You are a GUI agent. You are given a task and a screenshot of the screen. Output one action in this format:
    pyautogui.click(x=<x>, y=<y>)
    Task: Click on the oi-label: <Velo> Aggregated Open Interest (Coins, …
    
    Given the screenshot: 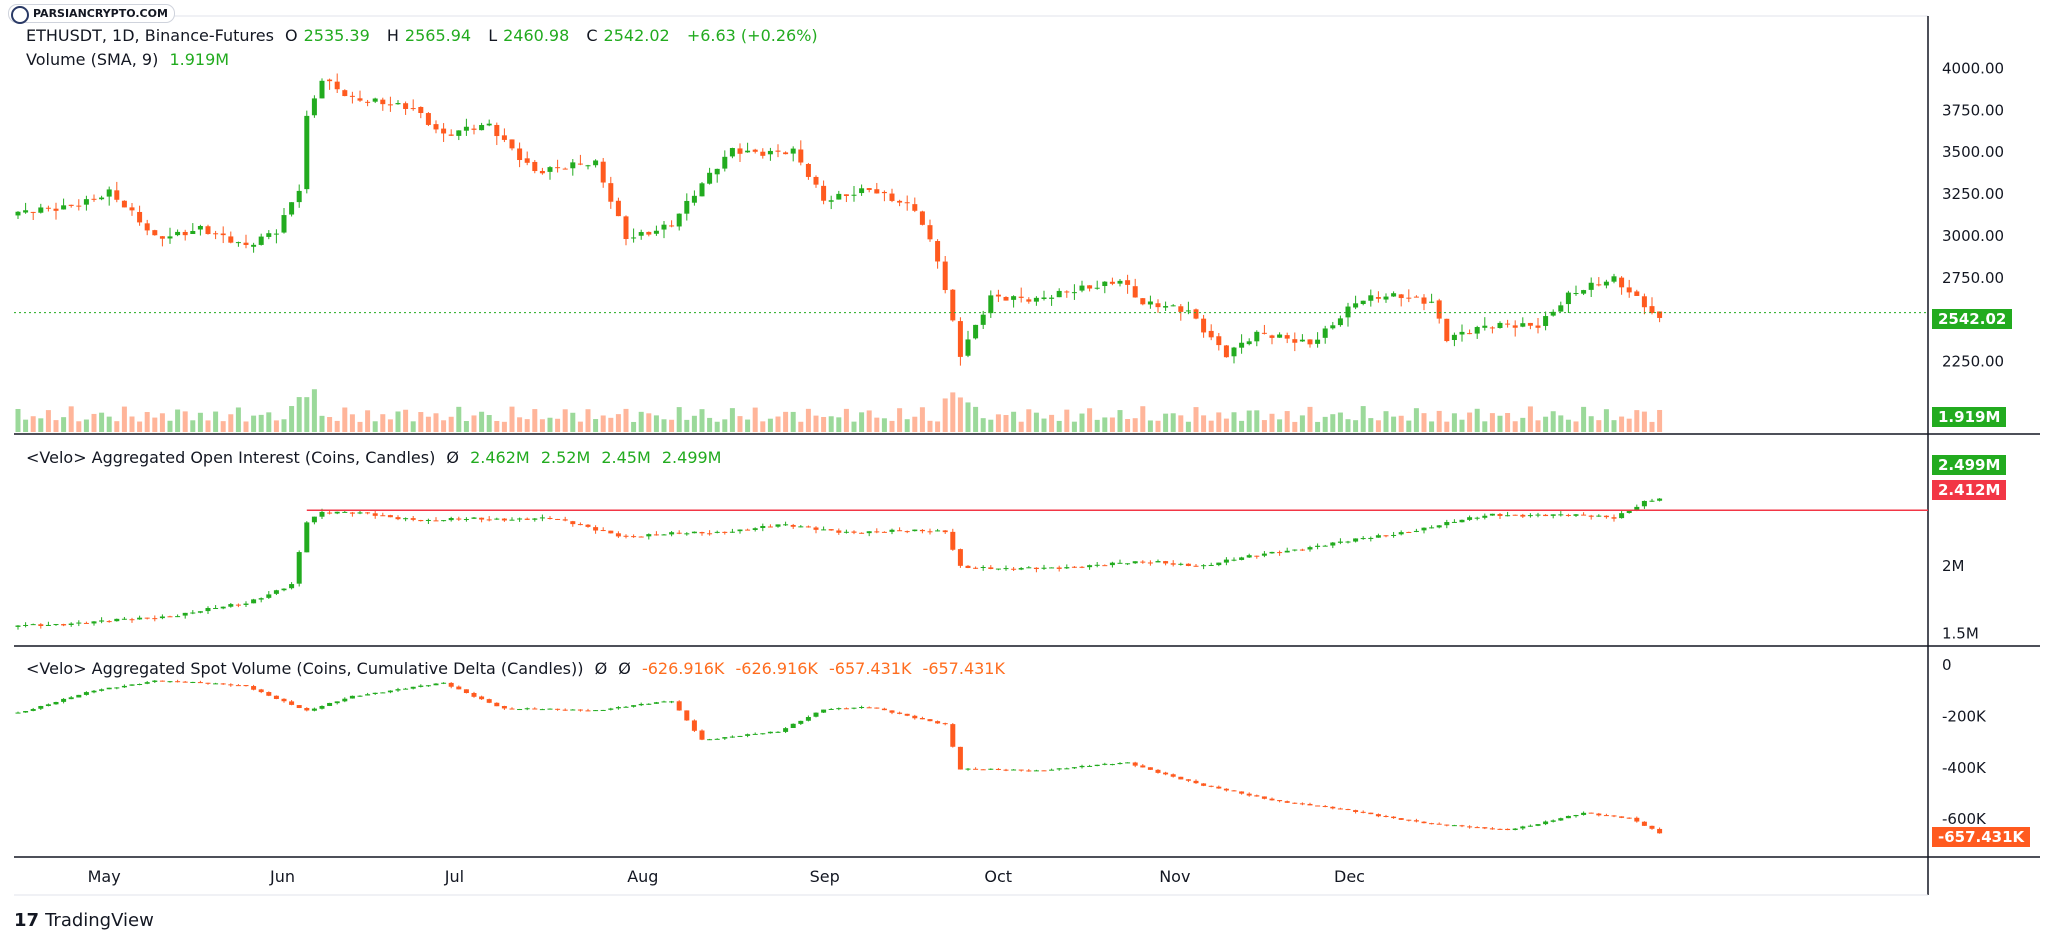 What is the action you would take?
    pyautogui.click(x=231, y=457)
    